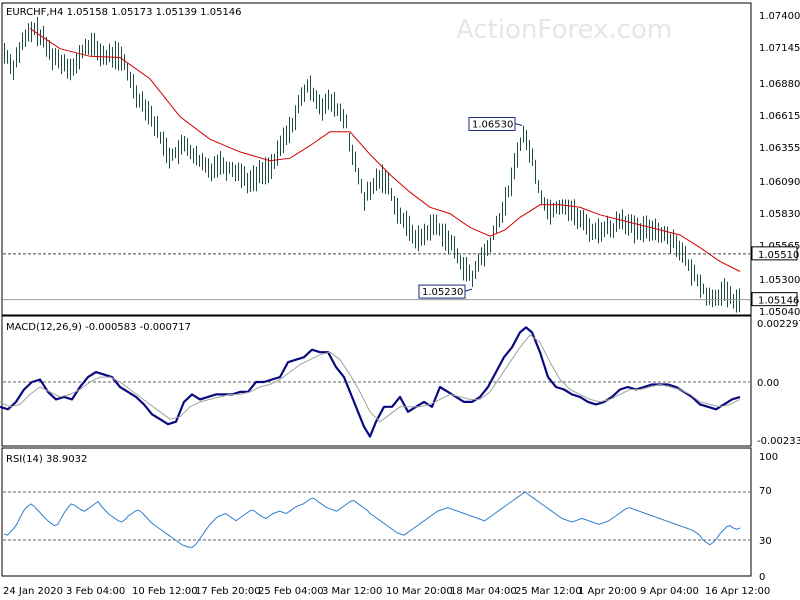  Describe the element at coordinates (778, 324) in the screenshot. I see `macd-y-tick: 0.002297` at that location.